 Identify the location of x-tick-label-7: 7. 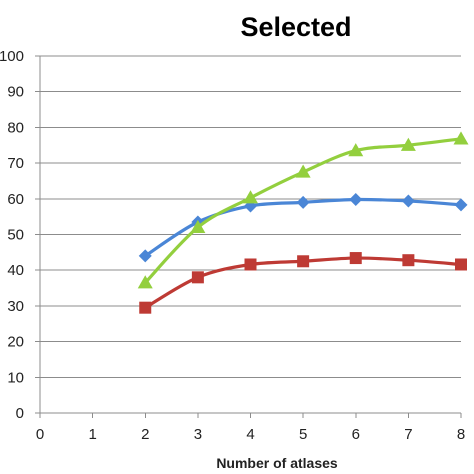
(408, 434).